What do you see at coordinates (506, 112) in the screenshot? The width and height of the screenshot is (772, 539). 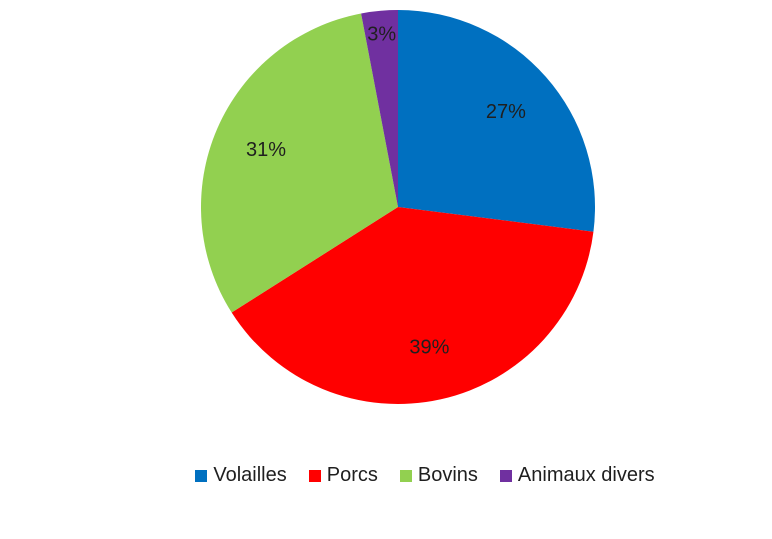 I see `data-label-volailles: 27%` at bounding box center [506, 112].